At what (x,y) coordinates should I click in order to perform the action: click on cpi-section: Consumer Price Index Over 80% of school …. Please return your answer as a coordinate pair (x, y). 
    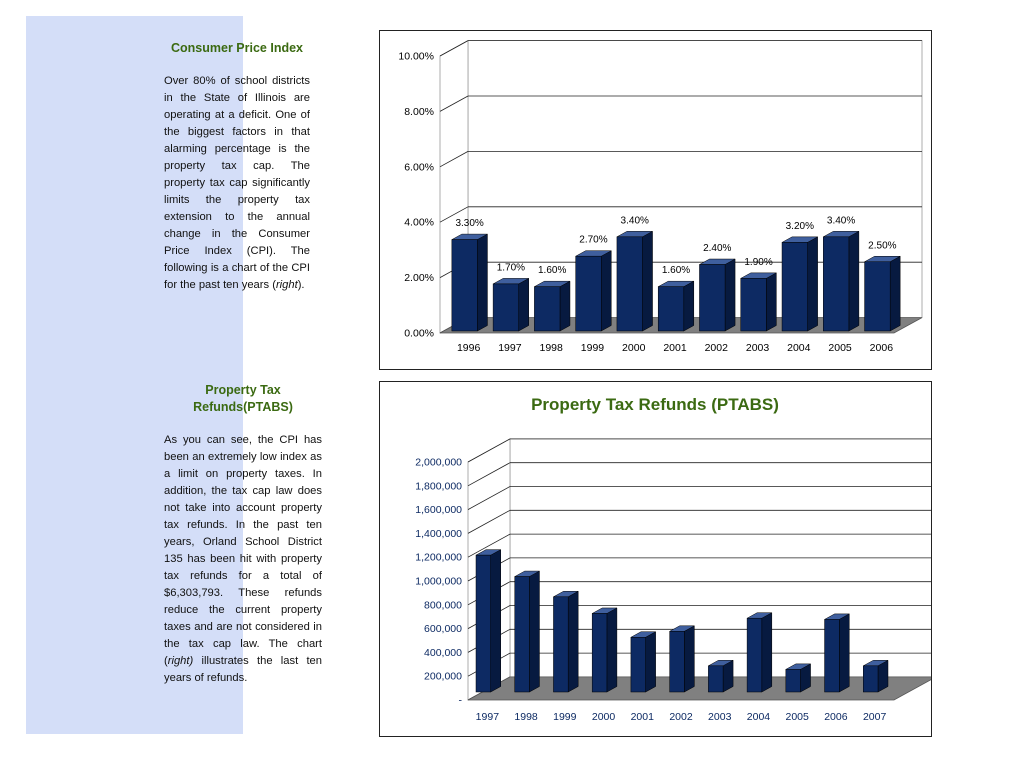
    Looking at the image, I should click on (237, 167).